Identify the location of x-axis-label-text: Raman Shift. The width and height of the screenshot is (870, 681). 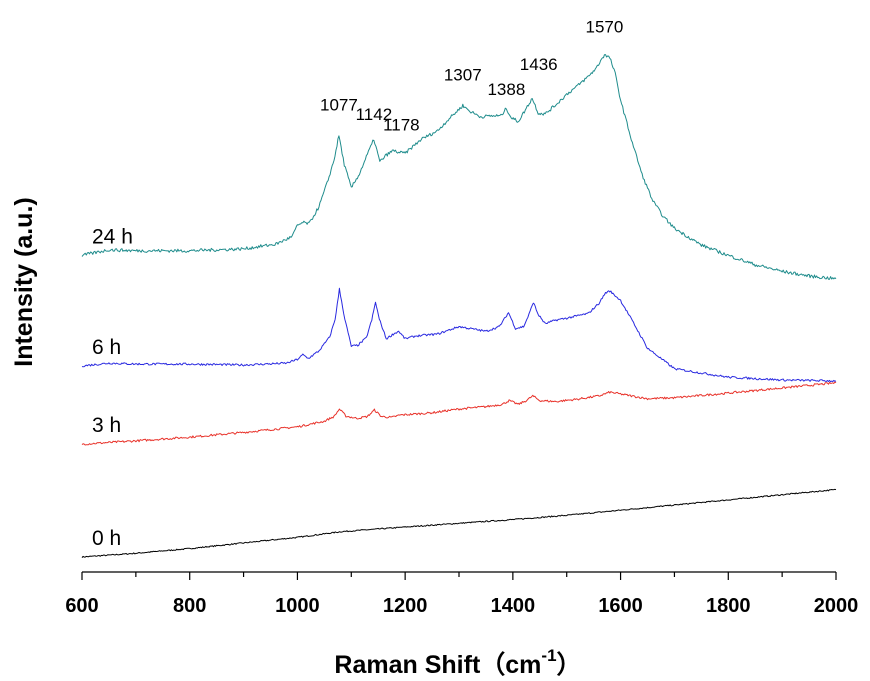
(407, 665).